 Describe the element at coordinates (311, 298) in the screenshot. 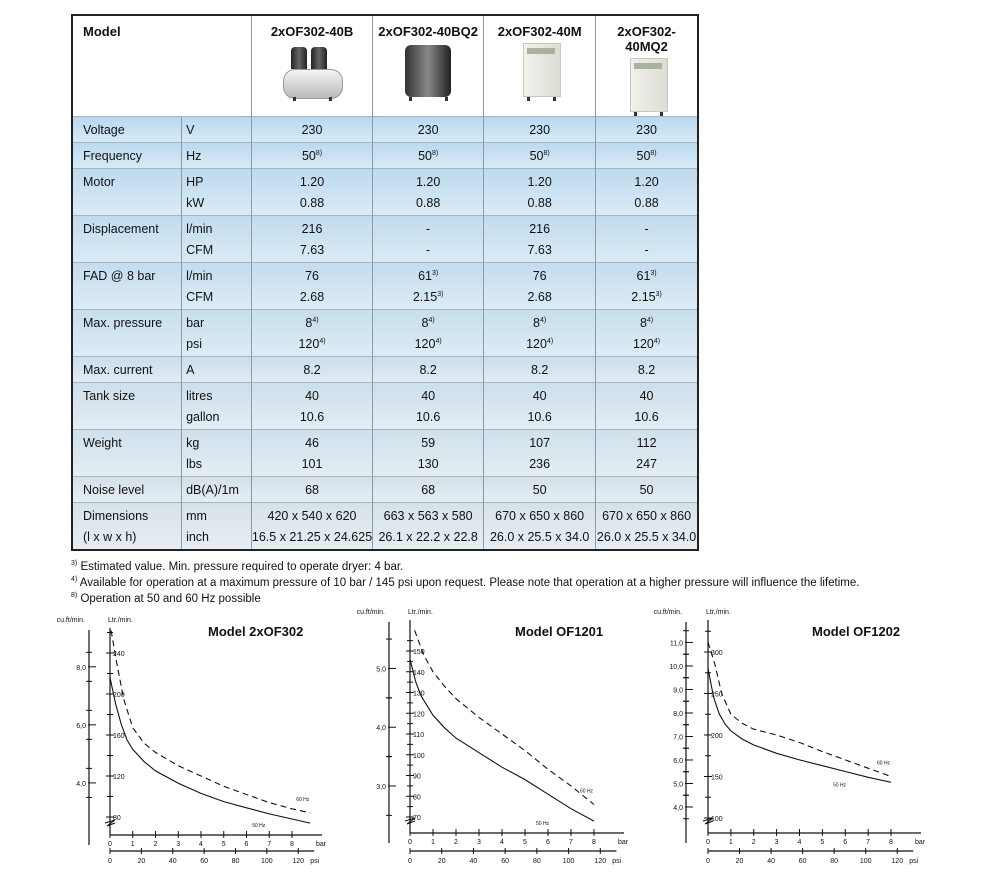

I see `value-cell: 2.68` at that location.